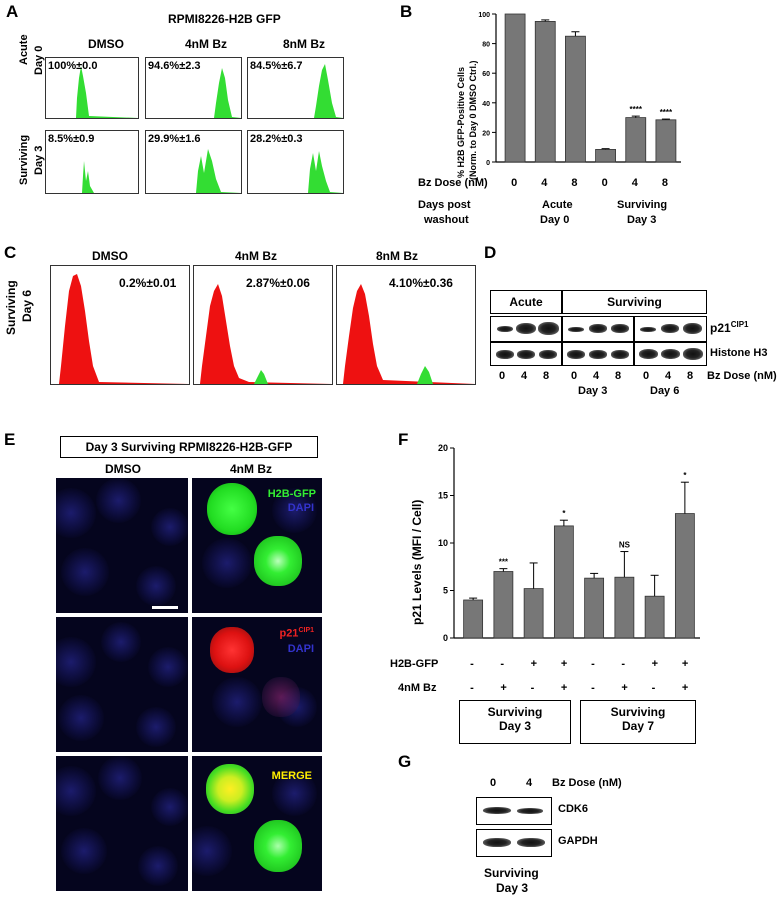 The image size is (778, 902). What do you see at coordinates (291, 494) in the screenshot?
I see `label-h2b-gfp: H2B-GFP` at bounding box center [291, 494].